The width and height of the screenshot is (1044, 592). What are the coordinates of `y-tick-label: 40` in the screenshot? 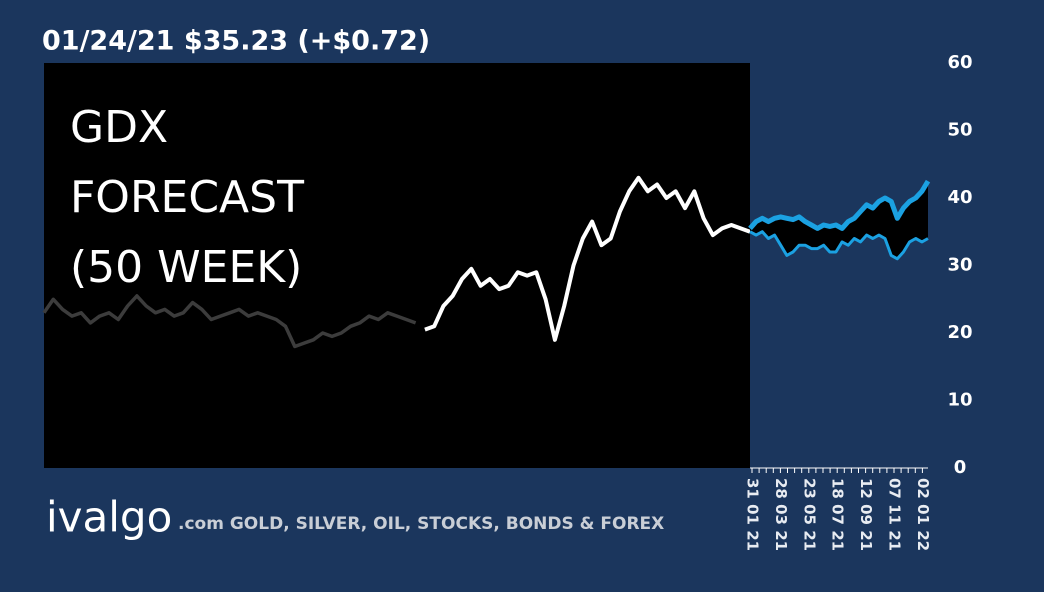 It's located at (959, 197).